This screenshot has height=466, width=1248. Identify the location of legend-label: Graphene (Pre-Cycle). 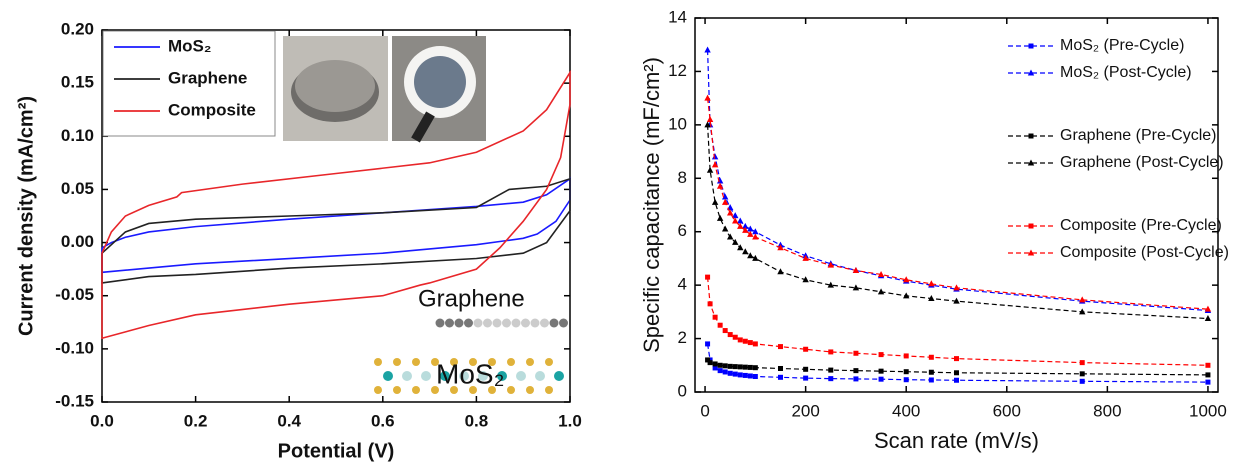
(1138, 135).